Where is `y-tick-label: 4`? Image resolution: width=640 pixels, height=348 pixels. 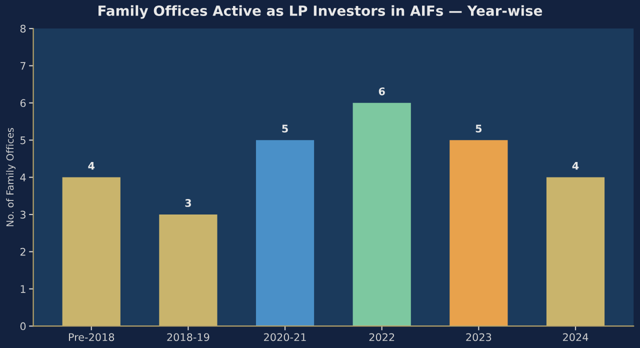 y-tick-label: 4 is located at coordinates (23, 178).